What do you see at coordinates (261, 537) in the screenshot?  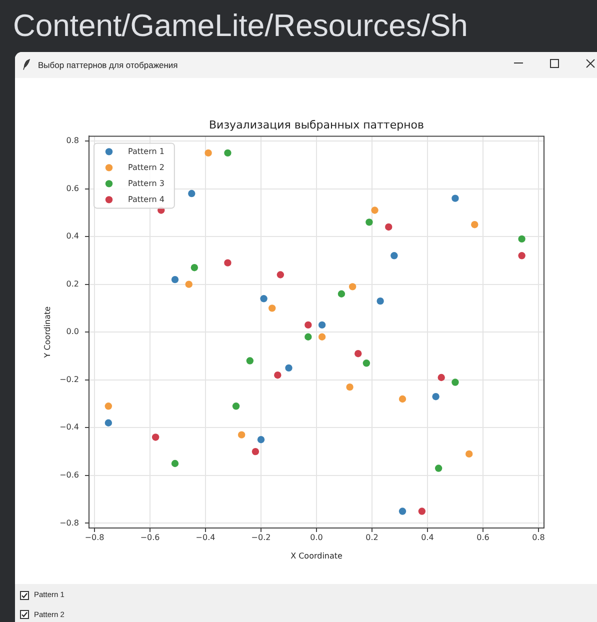 I see `x-tick-label: −0.2` at bounding box center [261, 537].